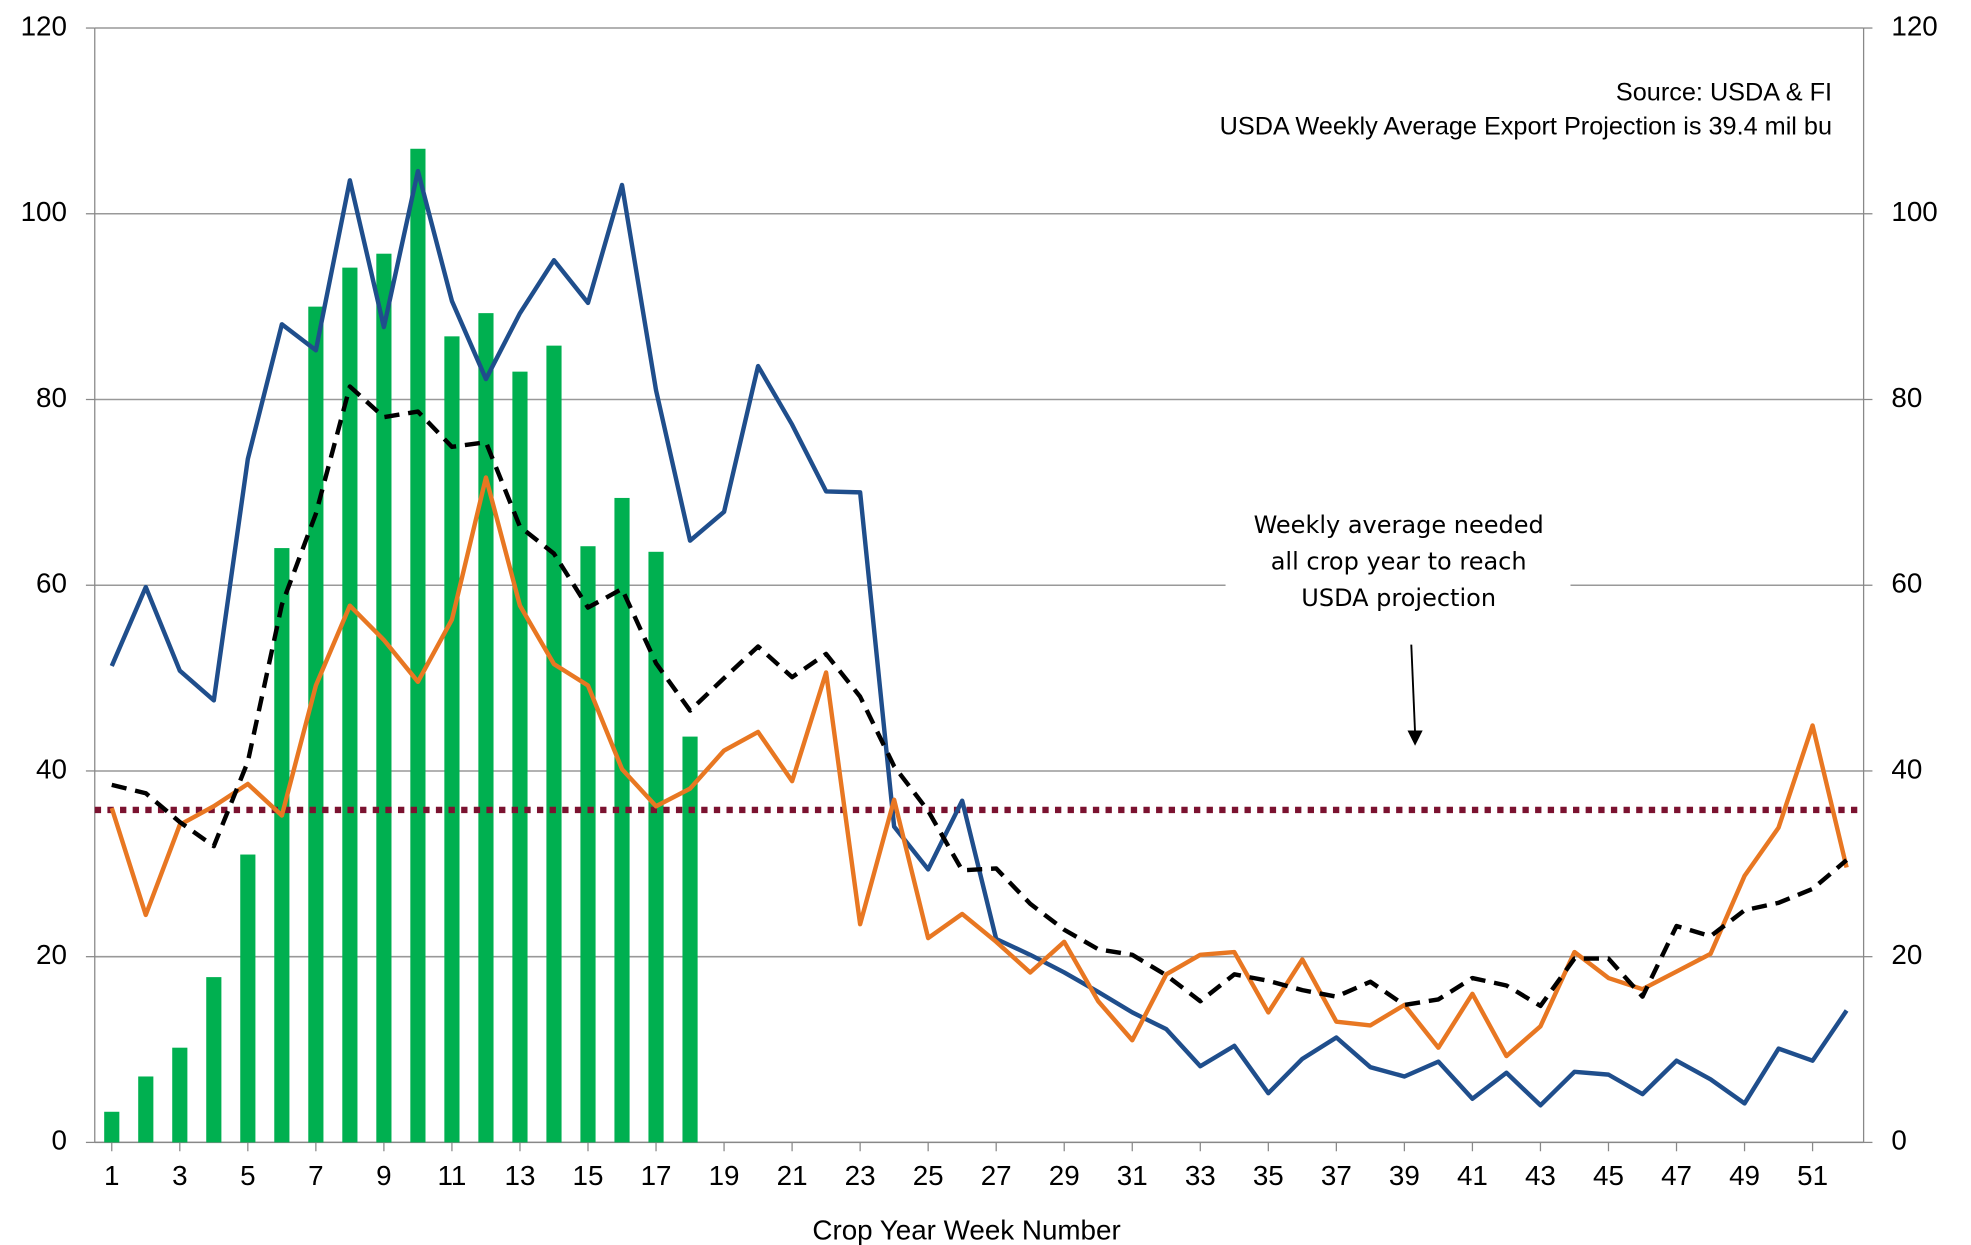 The width and height of the screenshot is (1971, 1245). What do you see at coordinates (656, 1175) in the screenshot?
I see `x-tick-label: 17` at bounding box center [656, 1175].